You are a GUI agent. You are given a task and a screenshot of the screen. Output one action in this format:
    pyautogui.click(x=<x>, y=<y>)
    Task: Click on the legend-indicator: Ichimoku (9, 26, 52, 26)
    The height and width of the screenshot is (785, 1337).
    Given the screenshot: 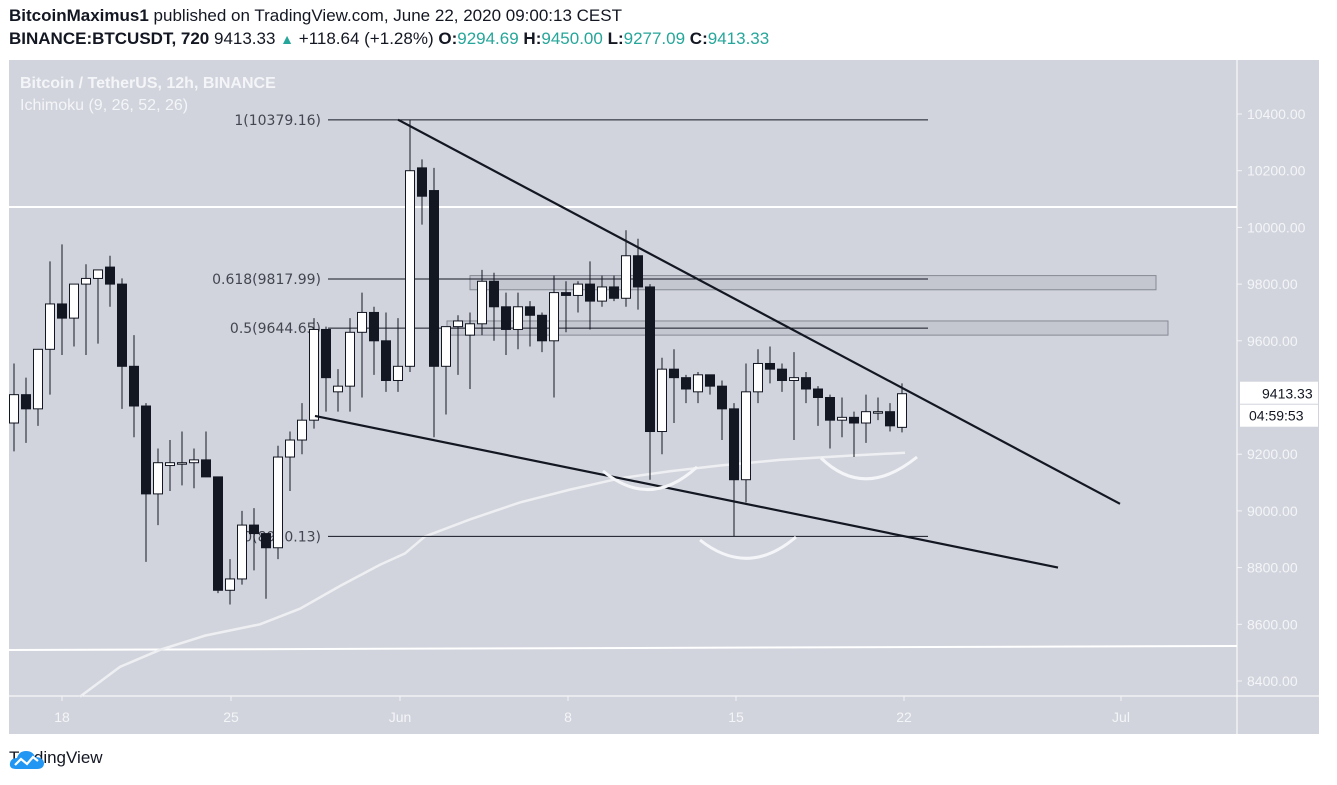 What is the action you would take?
    pyautogui.click(x=104, y=105)
    